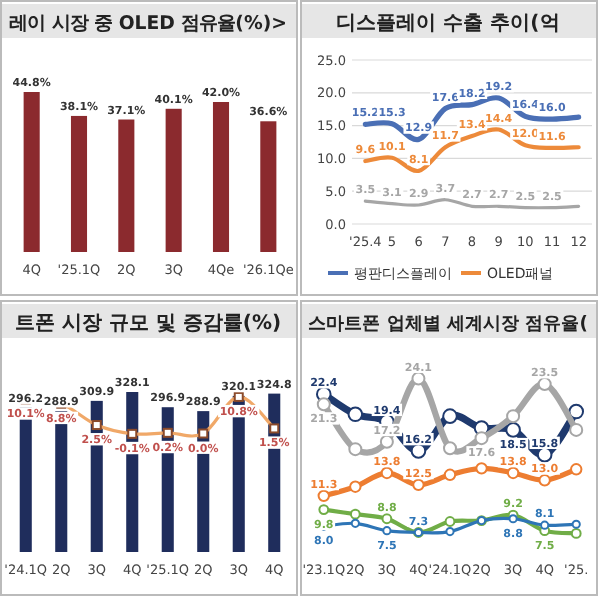  Describe the element at coordinates (148, 324) in the screenshot. I see `chart-title: 트폰 시장 규모 및 증감률(%)` at that location.